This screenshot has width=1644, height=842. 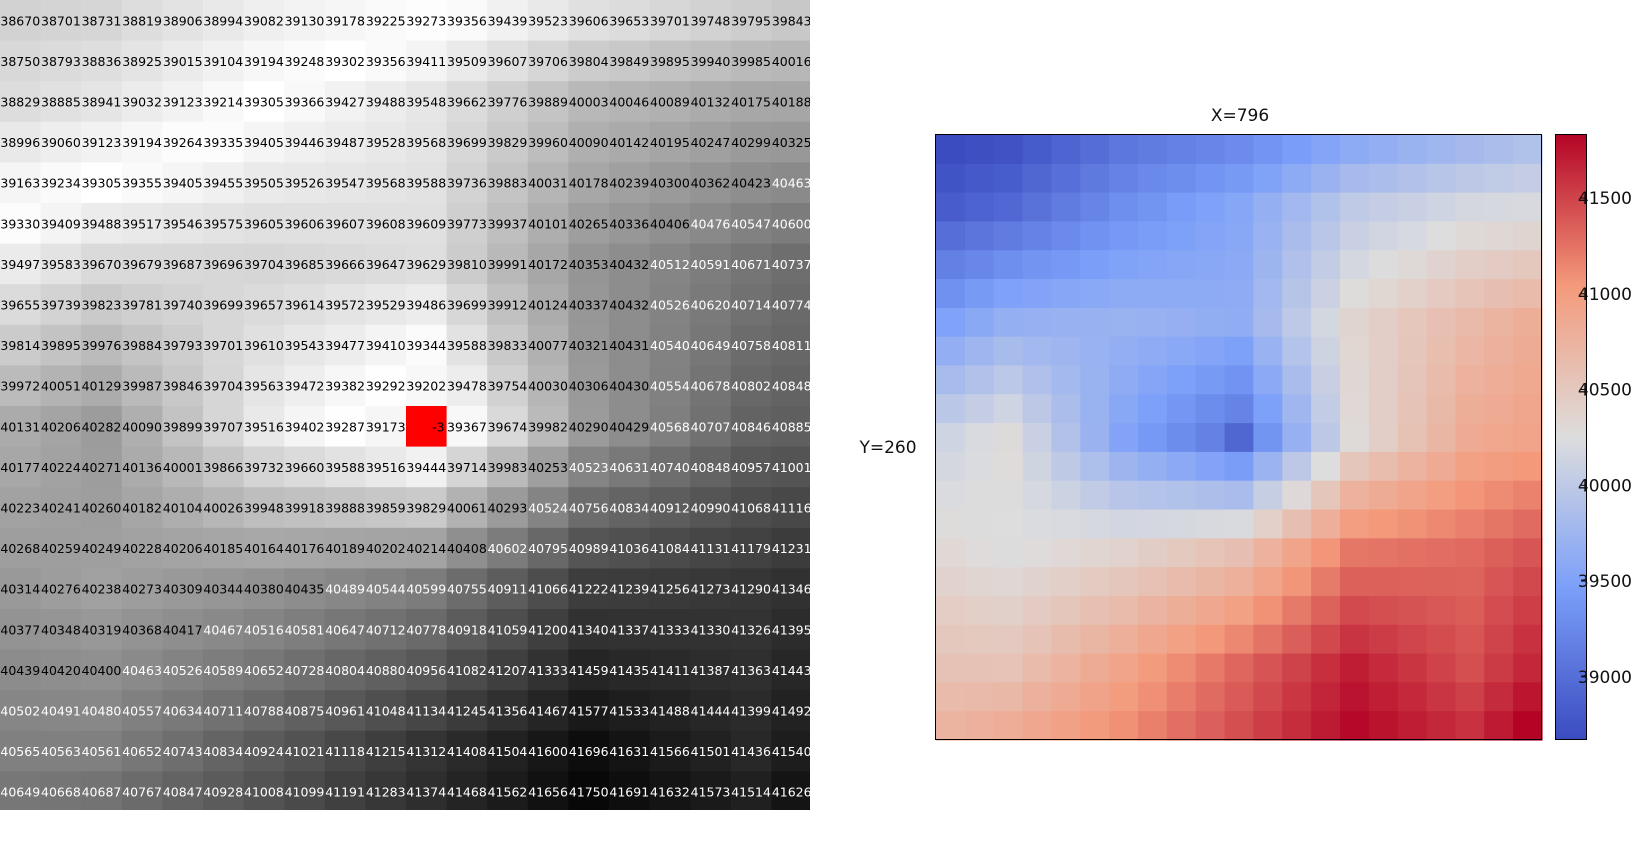 I want to click on grid-cell-value: 40846, so click(x=751, y=426).